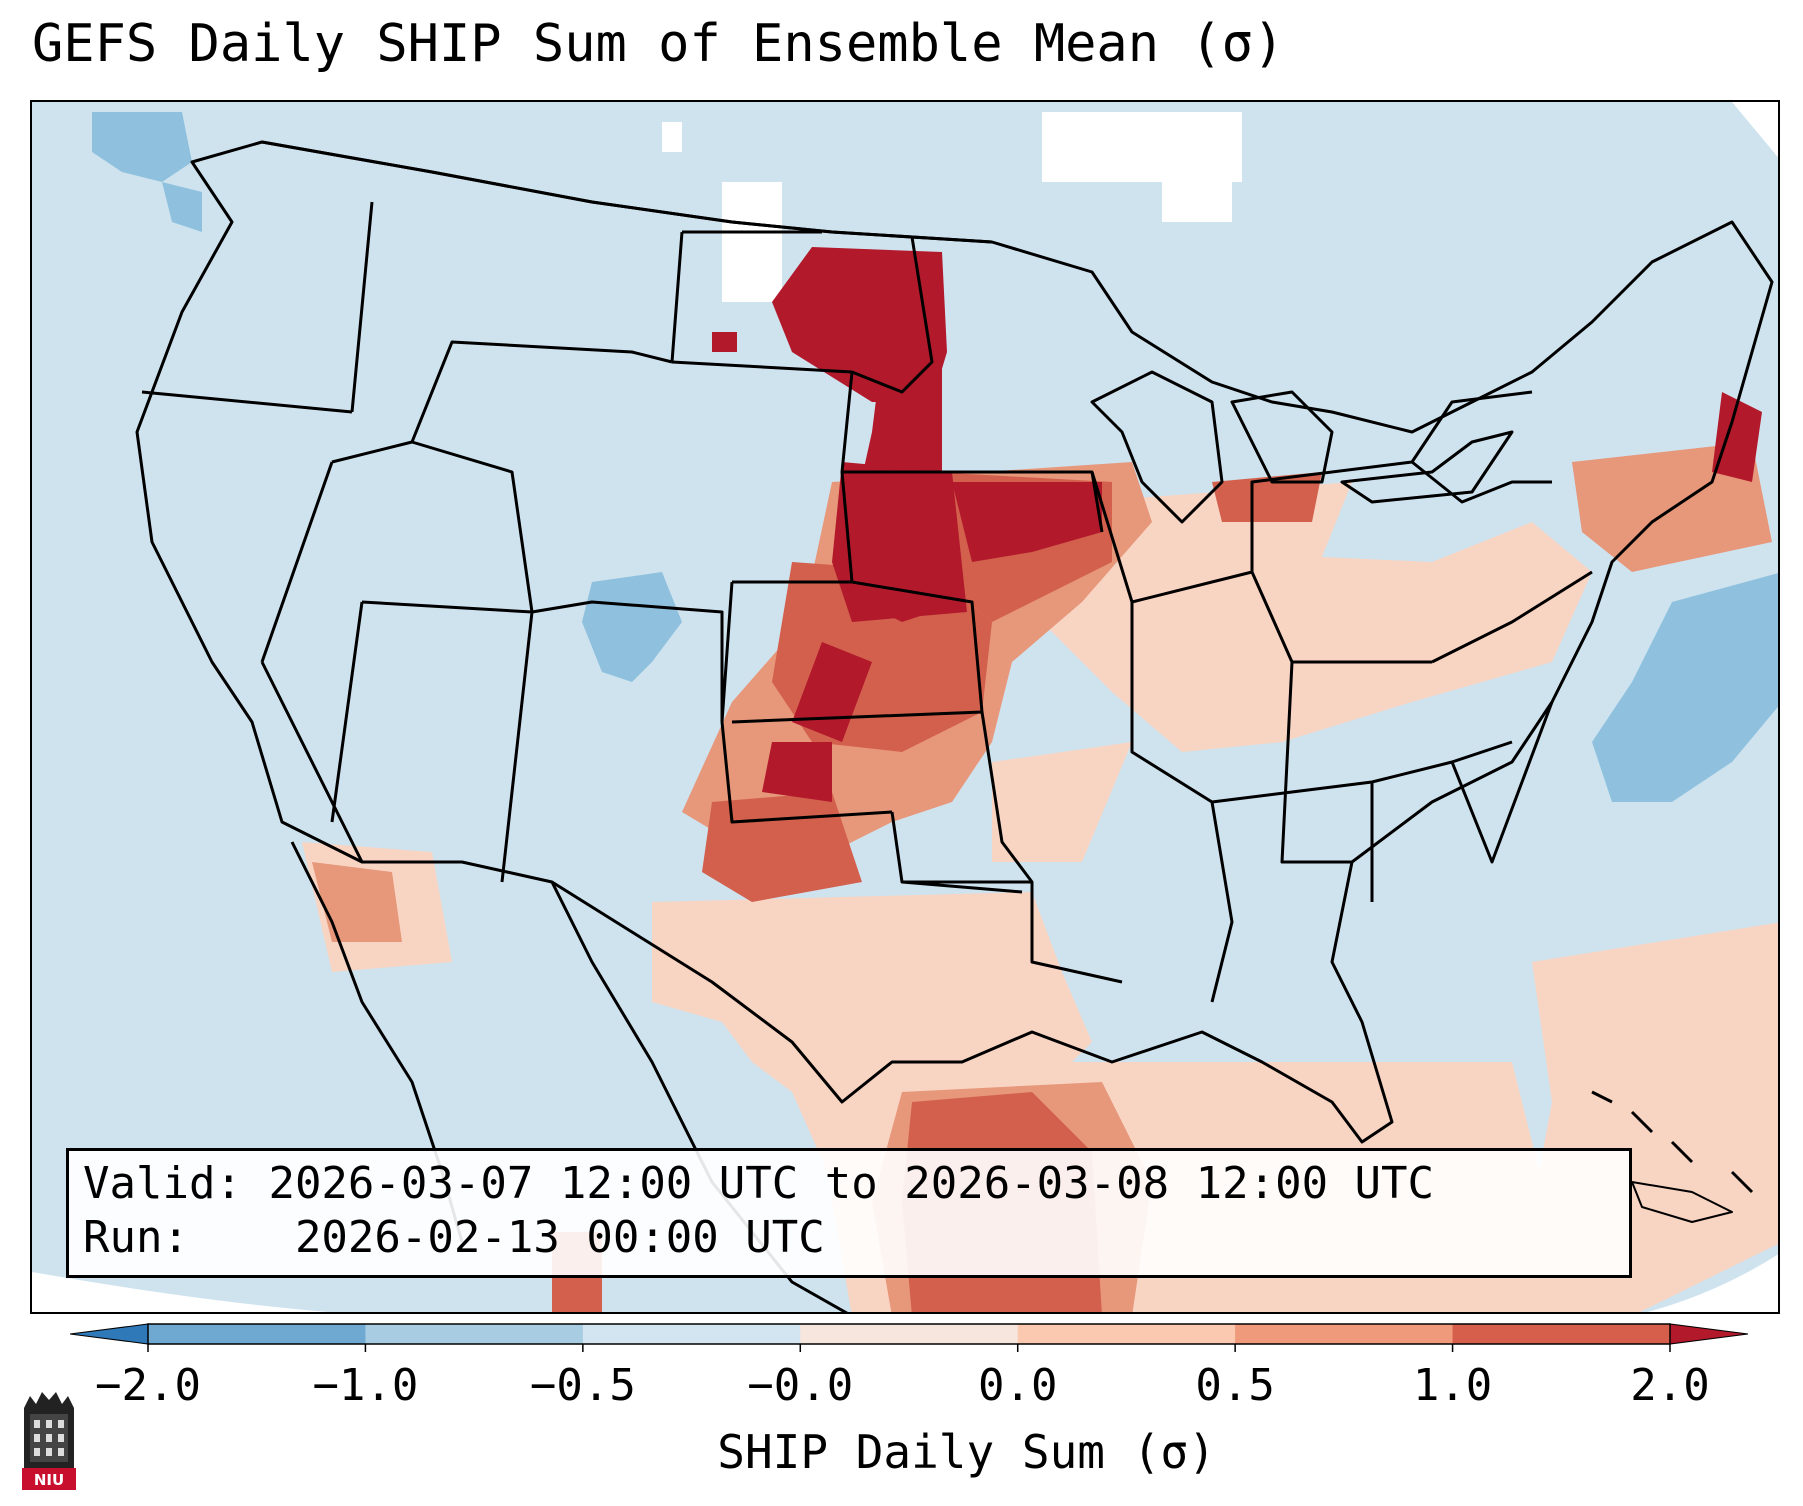 This screenshot has height=1506, width=1803. Describe the element at coordinates (357, 902) in the screenshot. I see `southwest-moderate` at that location.